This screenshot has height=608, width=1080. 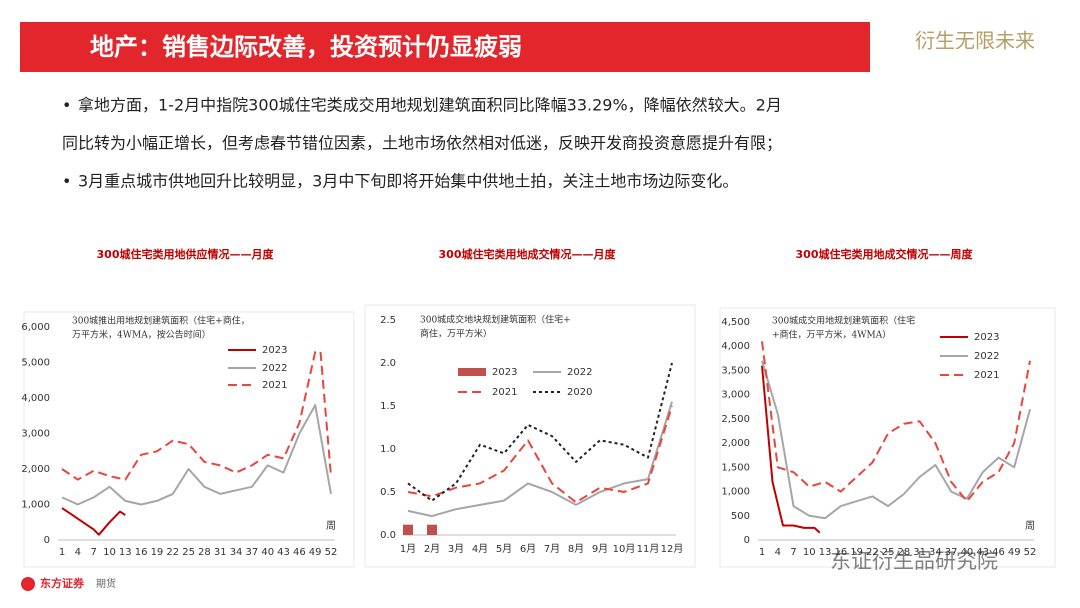 What do you see at coordinates (735, 370) in the screenshot?
I see `y-tick-label: 3,500` at bounding box center [735, 370].